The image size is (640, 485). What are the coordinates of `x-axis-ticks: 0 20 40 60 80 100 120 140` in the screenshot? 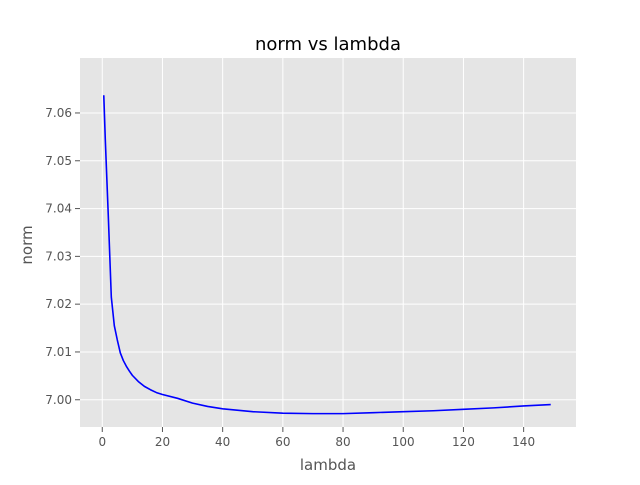 It's located at (316, 438).